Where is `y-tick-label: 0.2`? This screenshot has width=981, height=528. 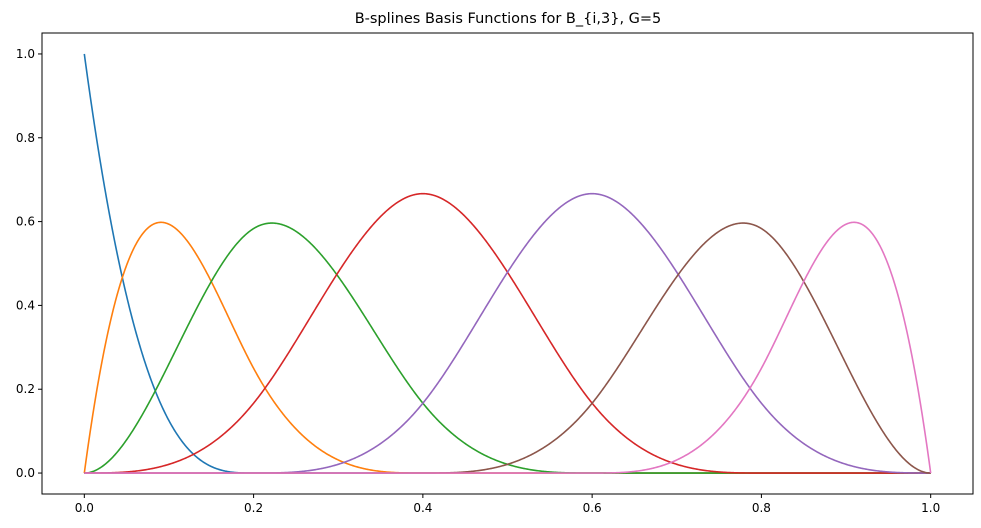
y-tick-label: 0.2 is located at coordinates (25, 389).